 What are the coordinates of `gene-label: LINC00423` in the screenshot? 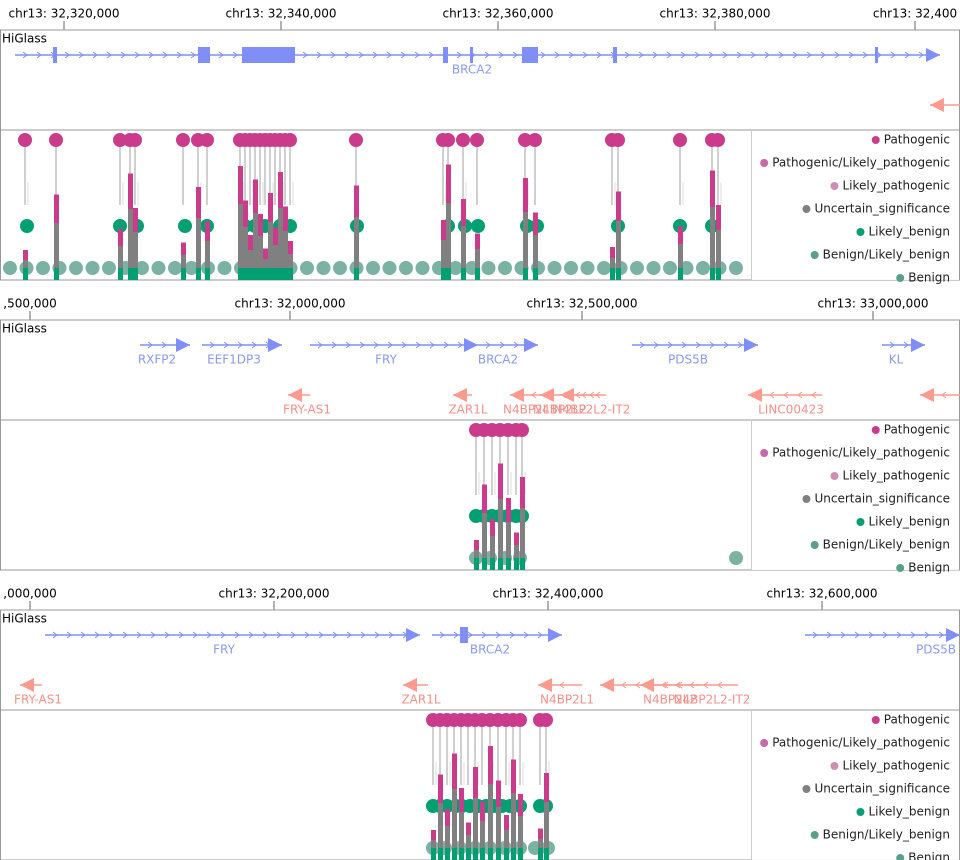 It's located at (791, 410).